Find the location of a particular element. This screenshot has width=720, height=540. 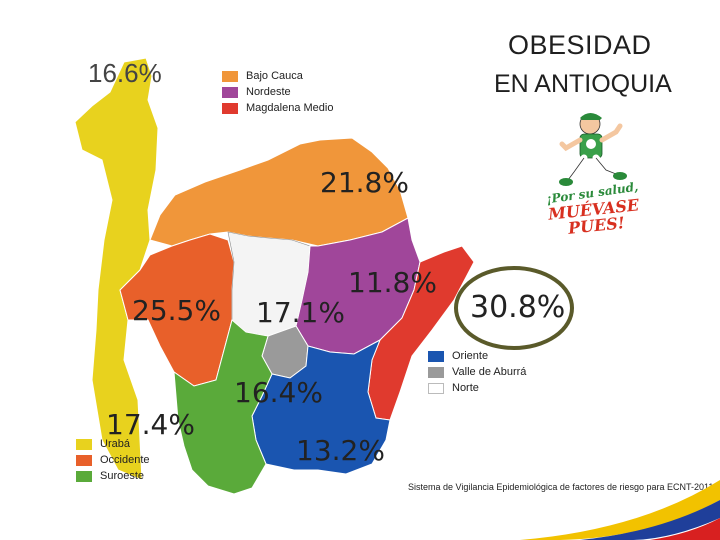

runner-mascot-icon is located at coordinates (593, 149).